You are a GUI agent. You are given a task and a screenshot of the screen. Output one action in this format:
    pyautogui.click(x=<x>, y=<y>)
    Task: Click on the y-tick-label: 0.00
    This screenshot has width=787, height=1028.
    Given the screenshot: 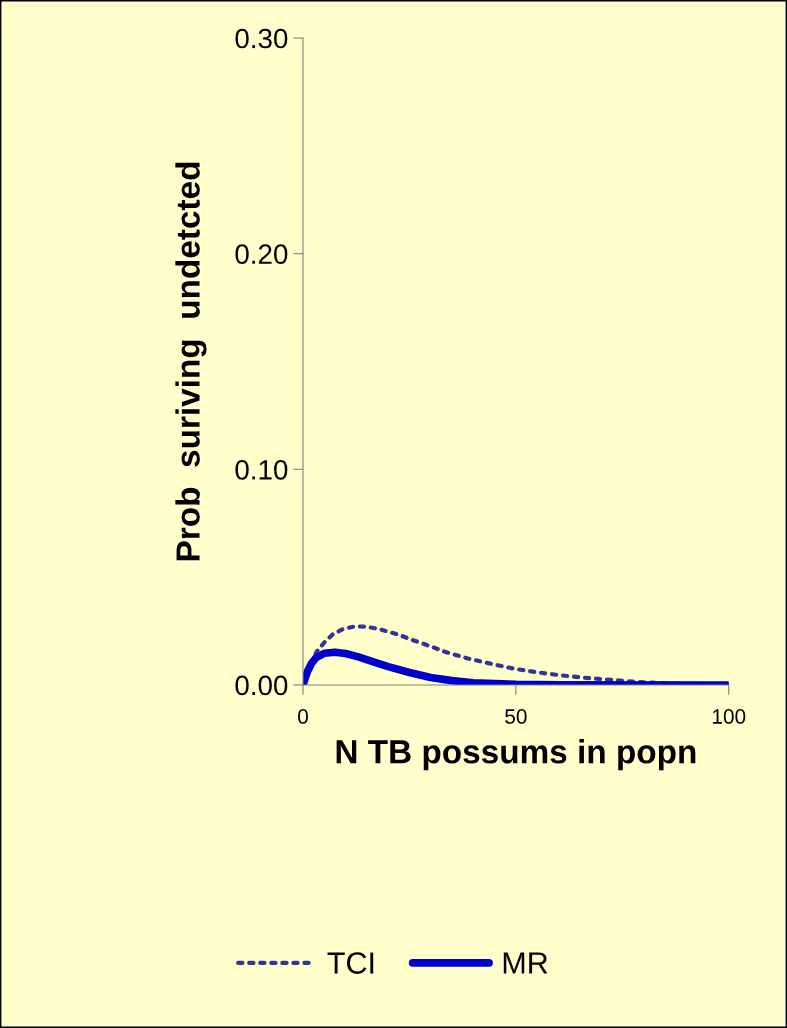 What is the action you would take?
    pyautogui.click(x=261, y=685)
    